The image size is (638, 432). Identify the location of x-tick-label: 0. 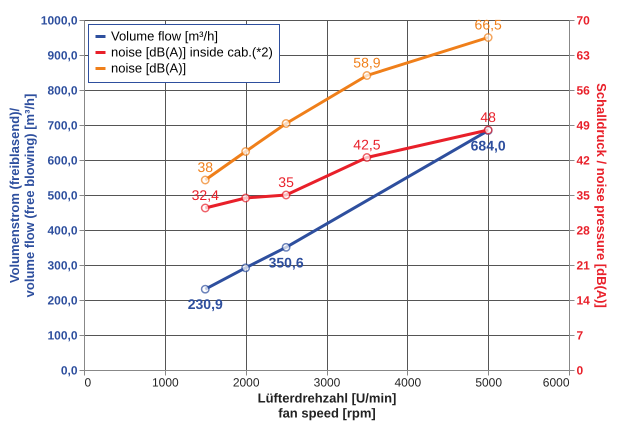
(88, 383).